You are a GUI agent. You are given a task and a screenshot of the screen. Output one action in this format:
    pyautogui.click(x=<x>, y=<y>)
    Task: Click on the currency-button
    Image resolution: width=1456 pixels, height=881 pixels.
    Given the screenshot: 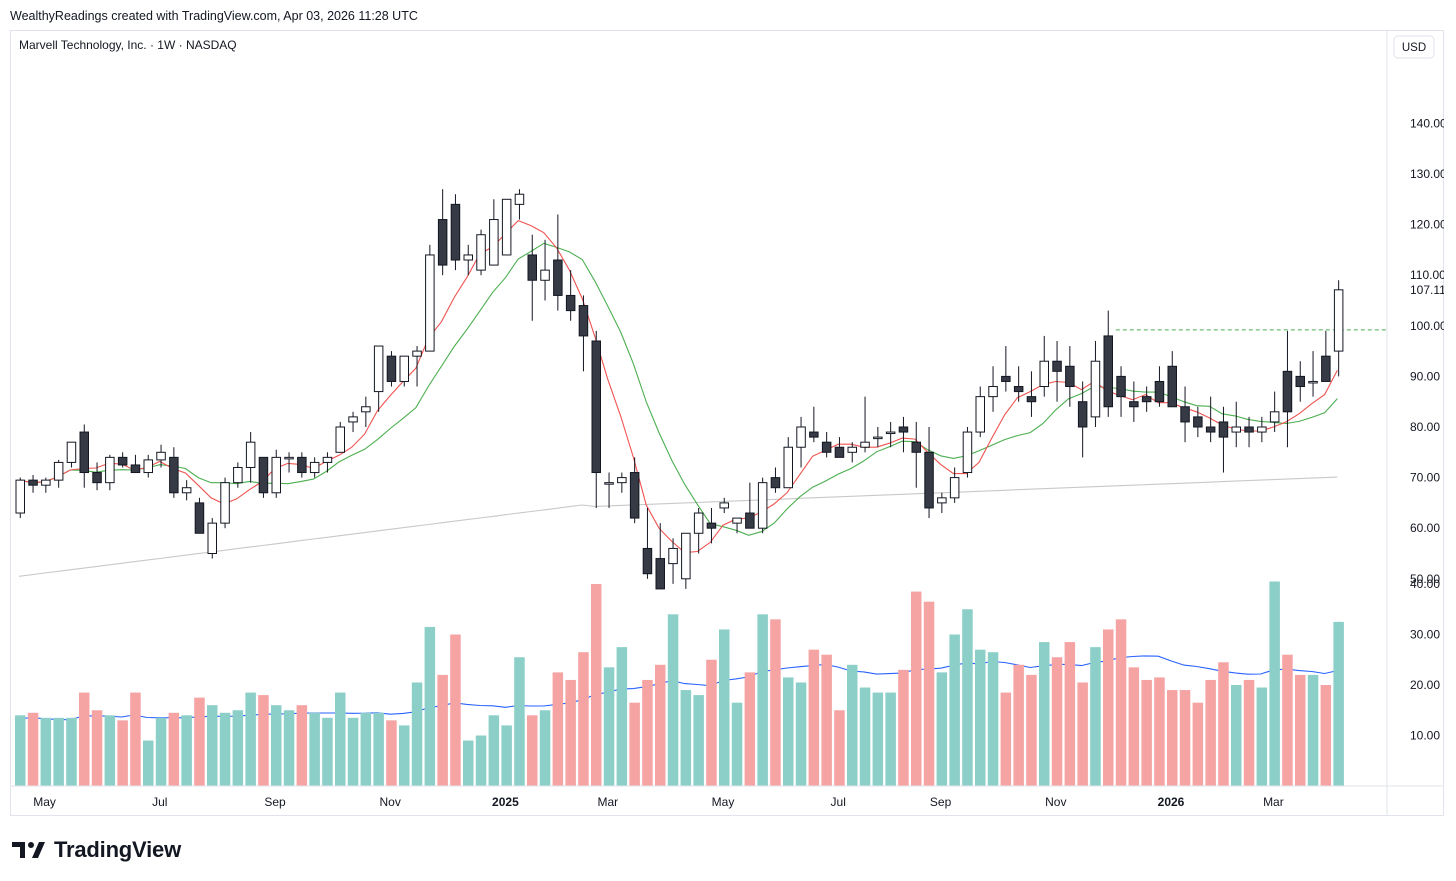 What is the action you would take?
    pyautogui.click(x=1414, y=47)
    